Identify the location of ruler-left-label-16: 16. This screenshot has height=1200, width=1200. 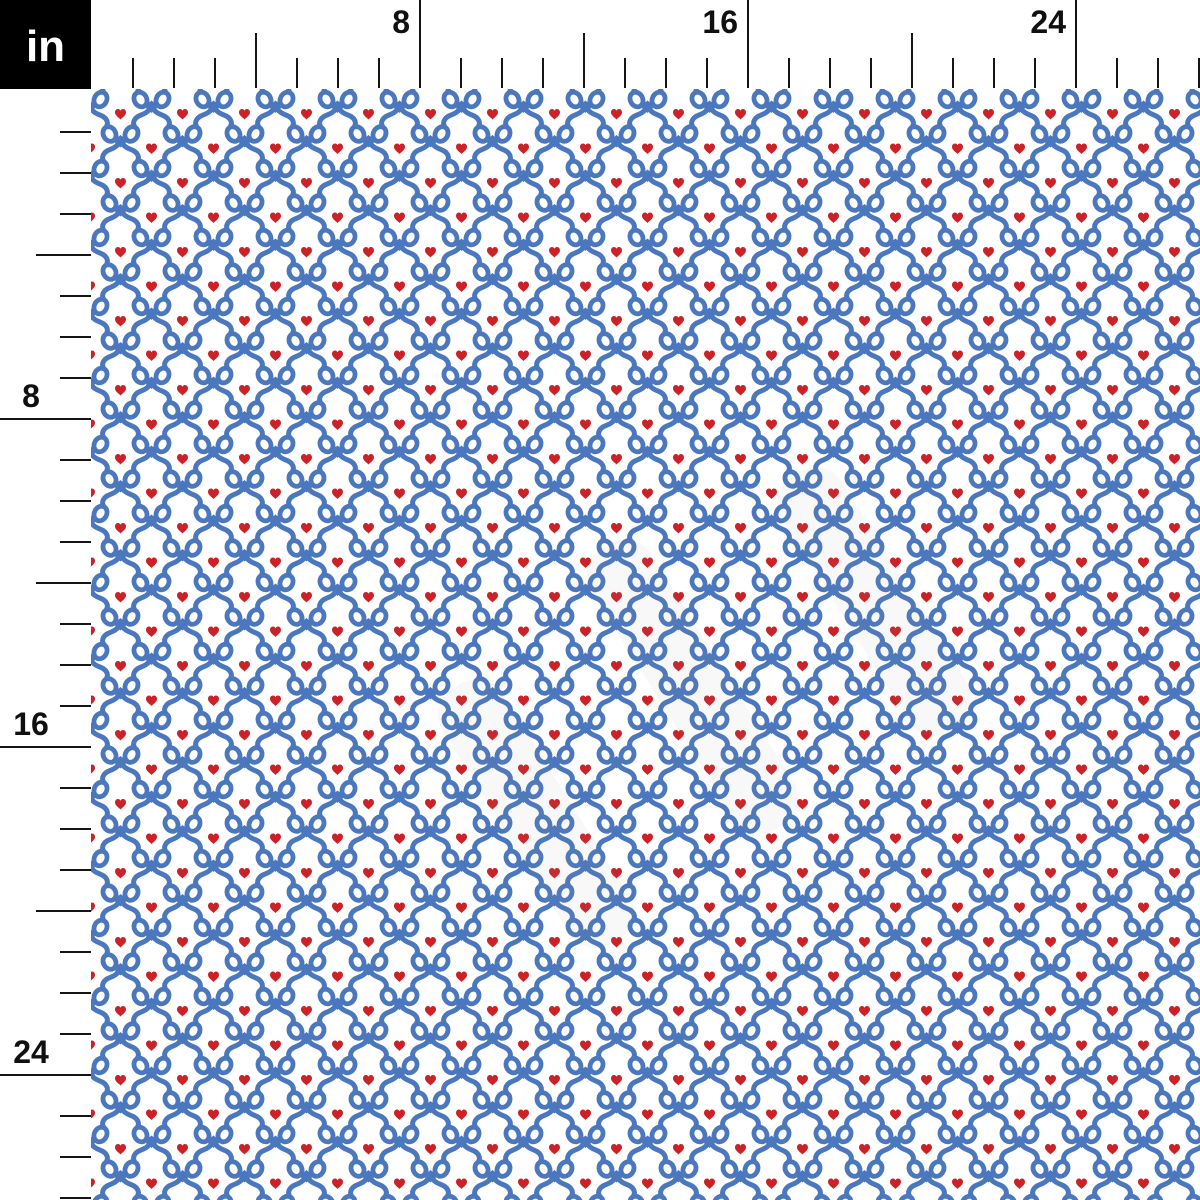
(31, 724).